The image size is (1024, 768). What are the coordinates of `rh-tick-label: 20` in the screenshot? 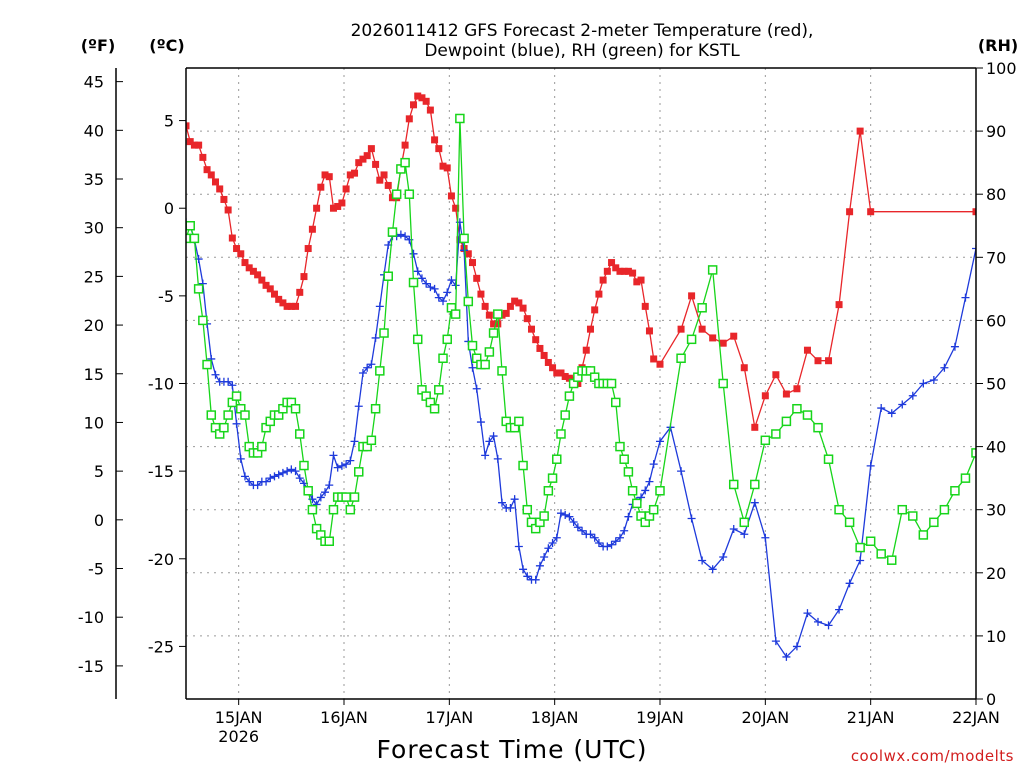 It's located at (996, 573).